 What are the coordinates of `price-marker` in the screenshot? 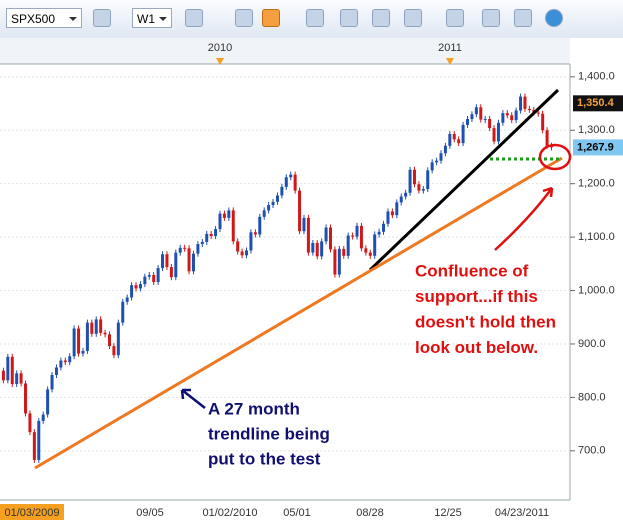 It's located at (598, 103).